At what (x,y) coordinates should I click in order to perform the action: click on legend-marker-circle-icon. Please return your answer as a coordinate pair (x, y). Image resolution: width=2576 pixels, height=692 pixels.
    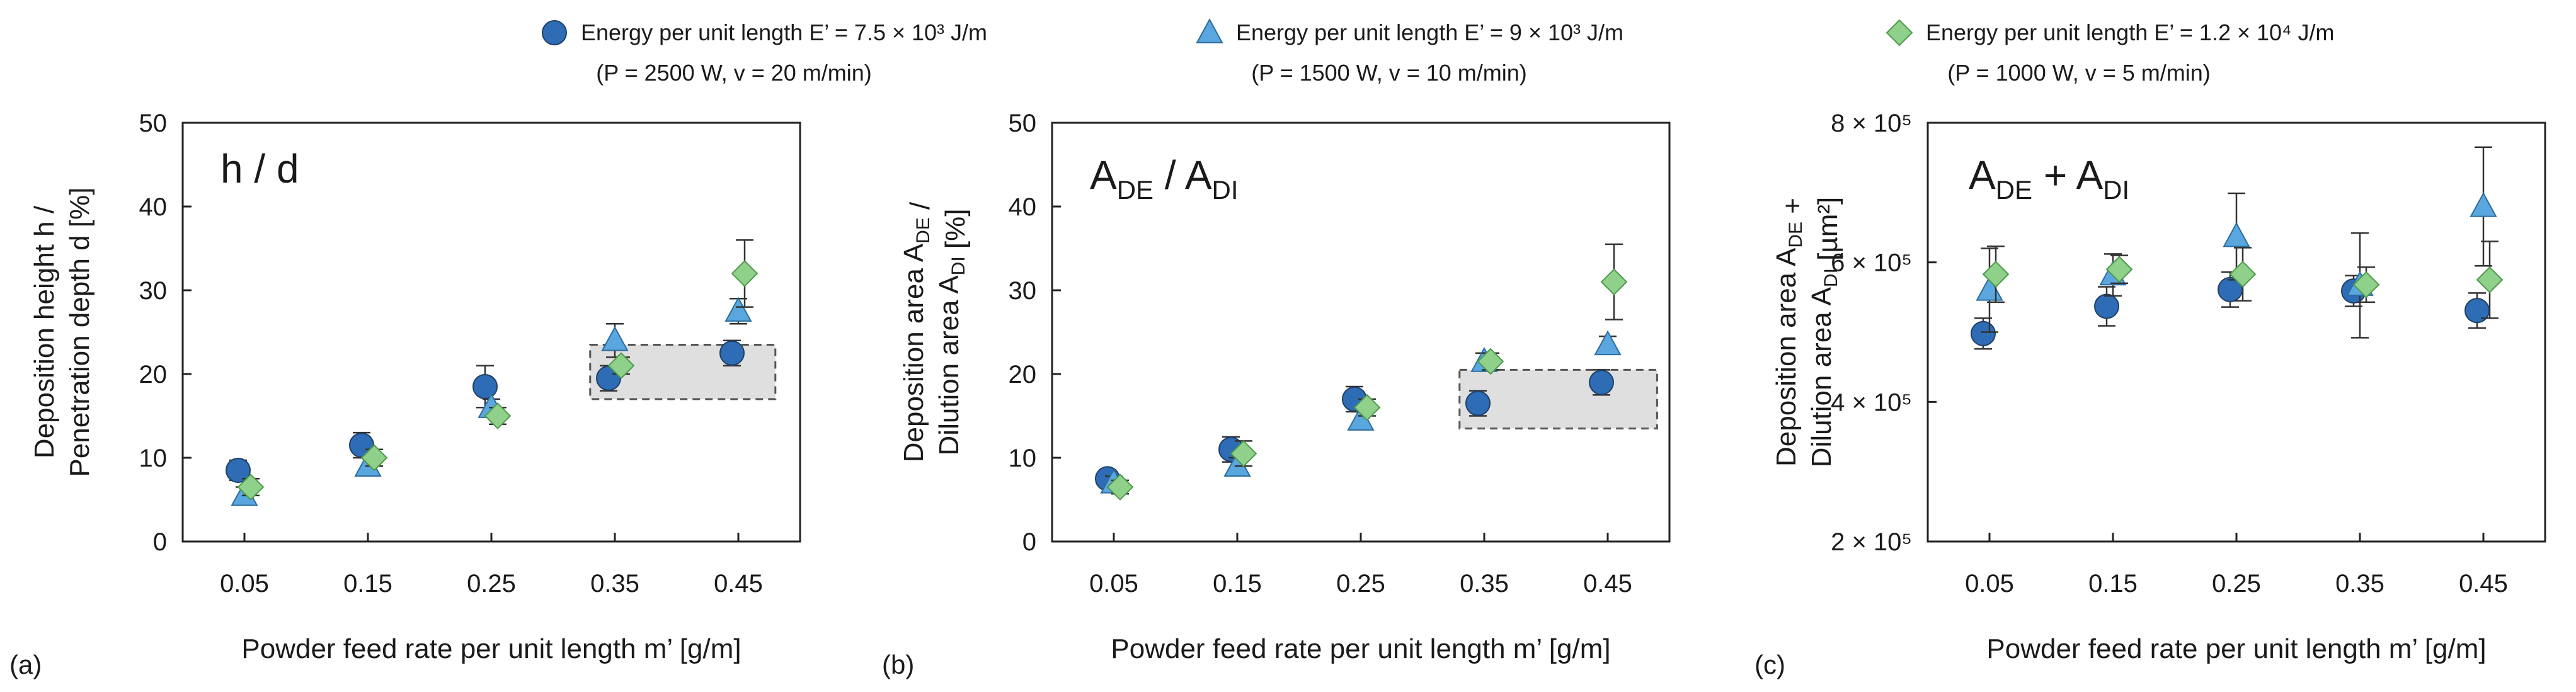
    Looking at the image, I should click on (554, 32).